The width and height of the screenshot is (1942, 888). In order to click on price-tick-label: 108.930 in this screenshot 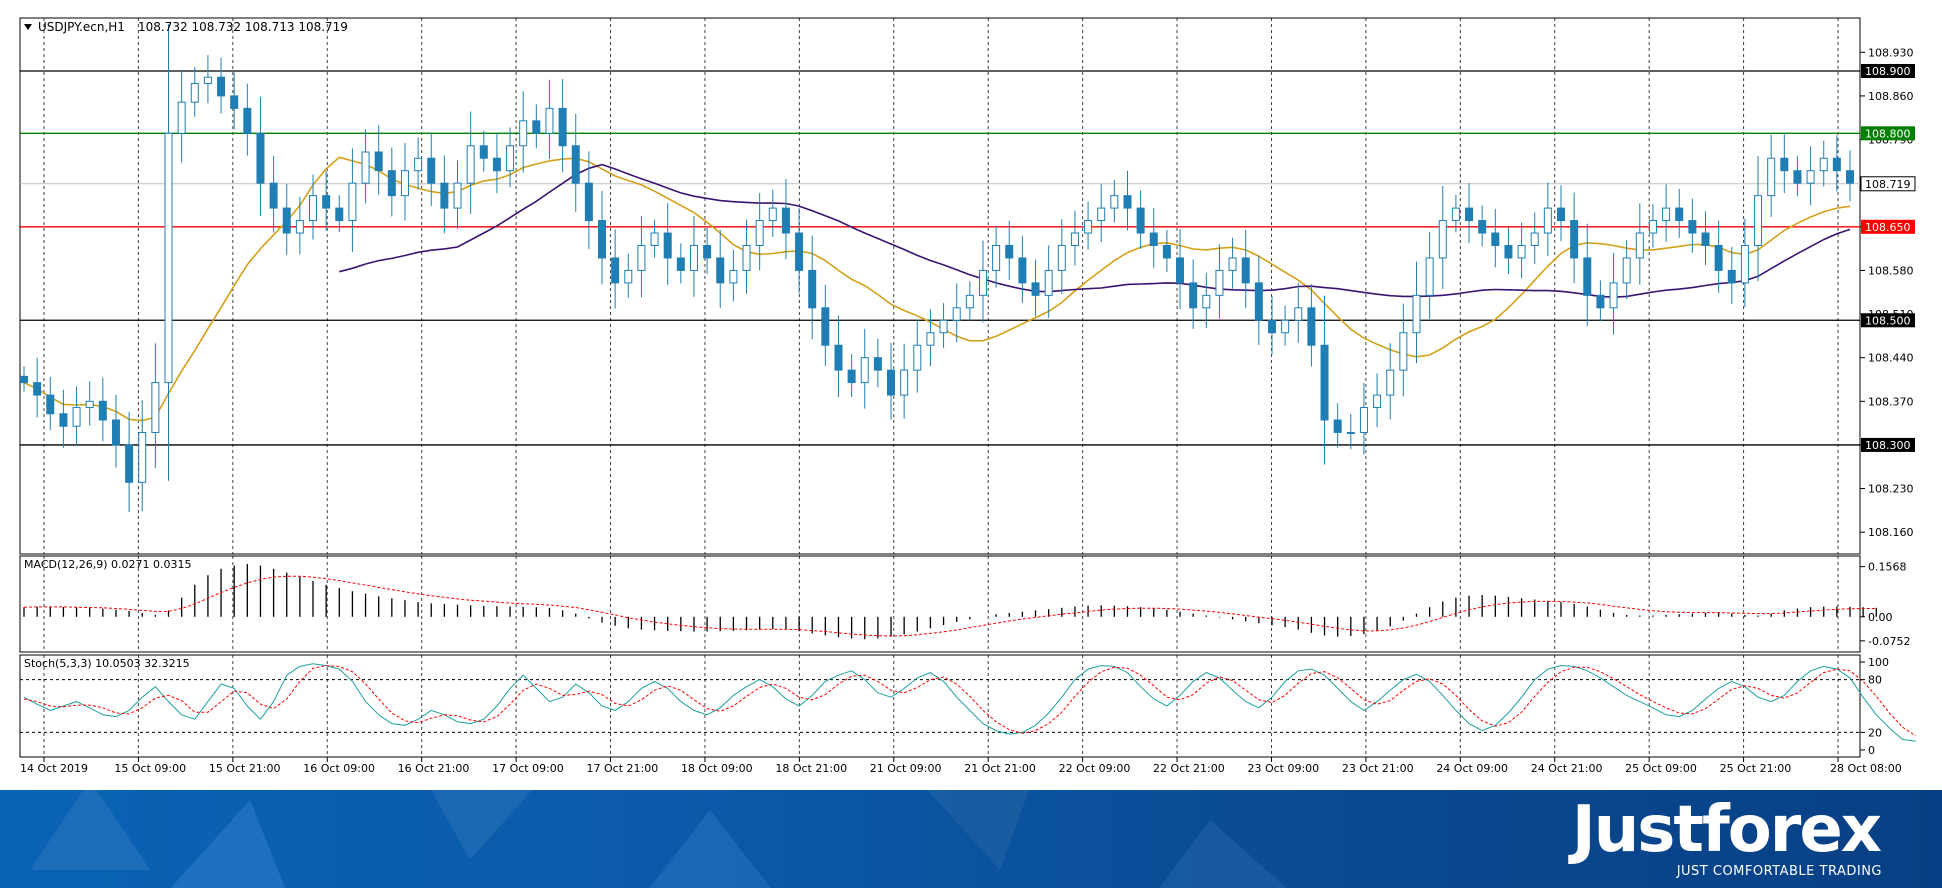, I will do `click(1891, 52)`.